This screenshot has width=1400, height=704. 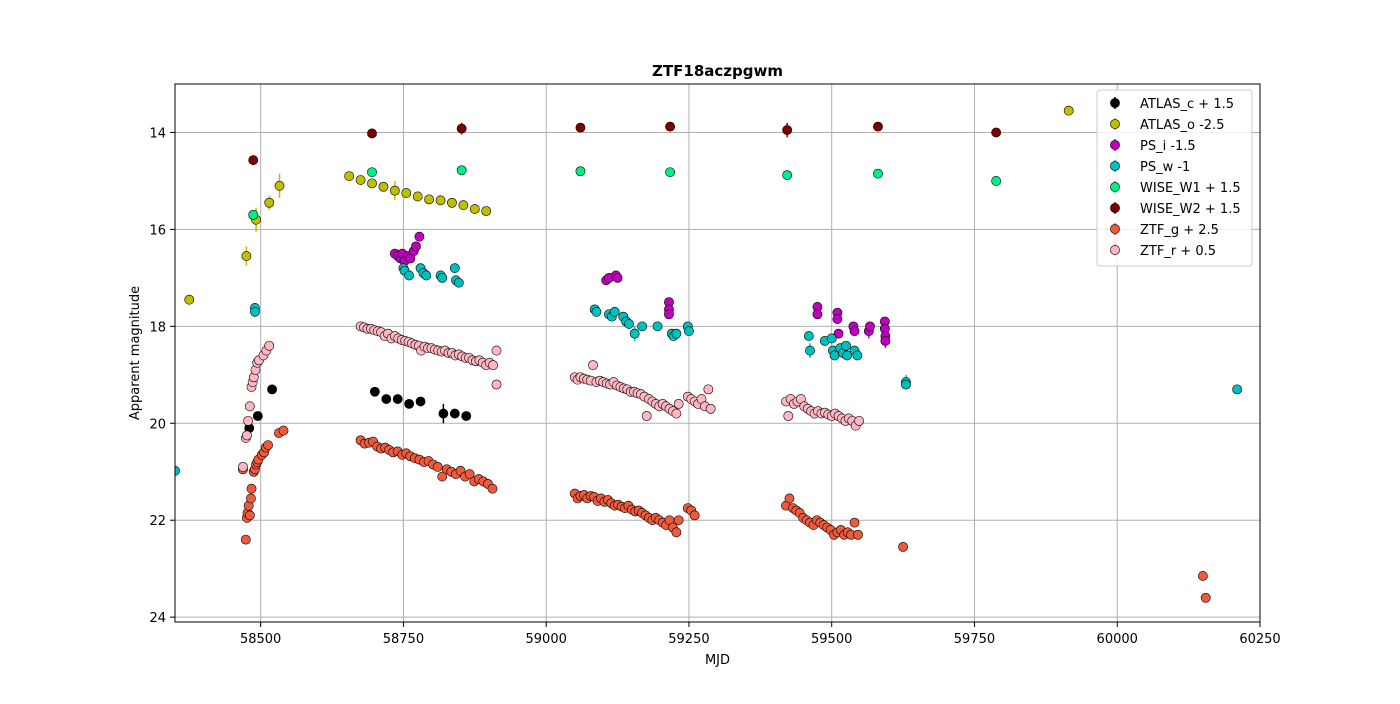 I want to click on y-tick-label: 22, so click(x=157, y=521).